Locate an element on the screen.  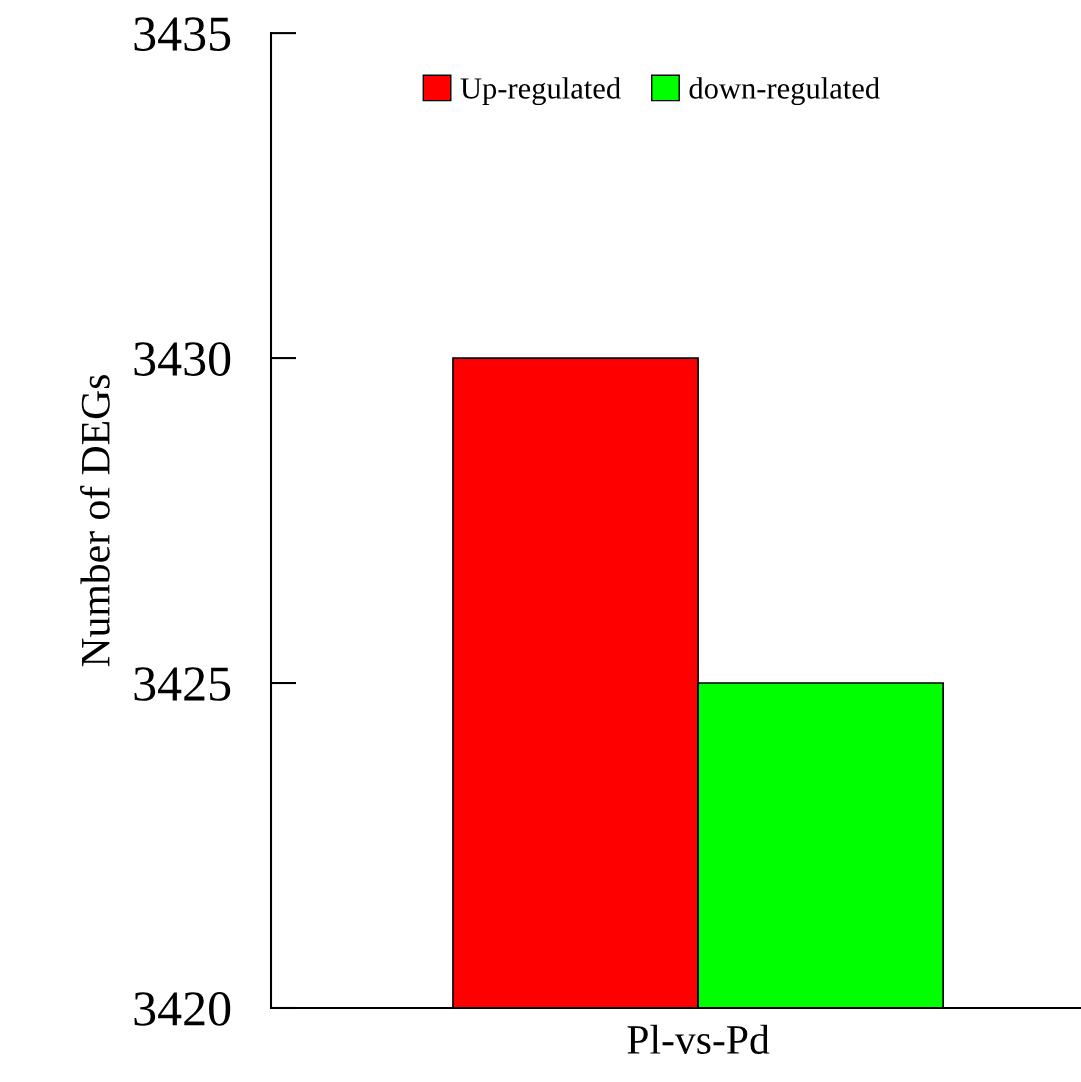
y-tick-label: 3435 is located at coordinates (182, 34).